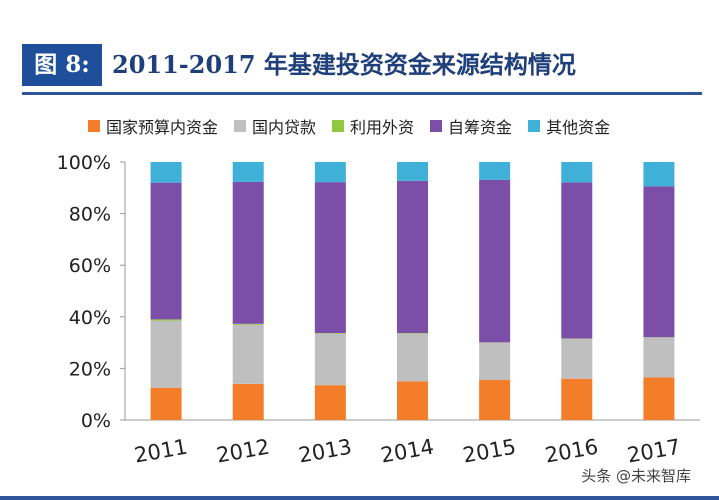 The height and width of the screenshot is (500, 719). Describe the element at coordinates (96, 421) in the screenshot. I see `y-tick-label: 0%` at that location.